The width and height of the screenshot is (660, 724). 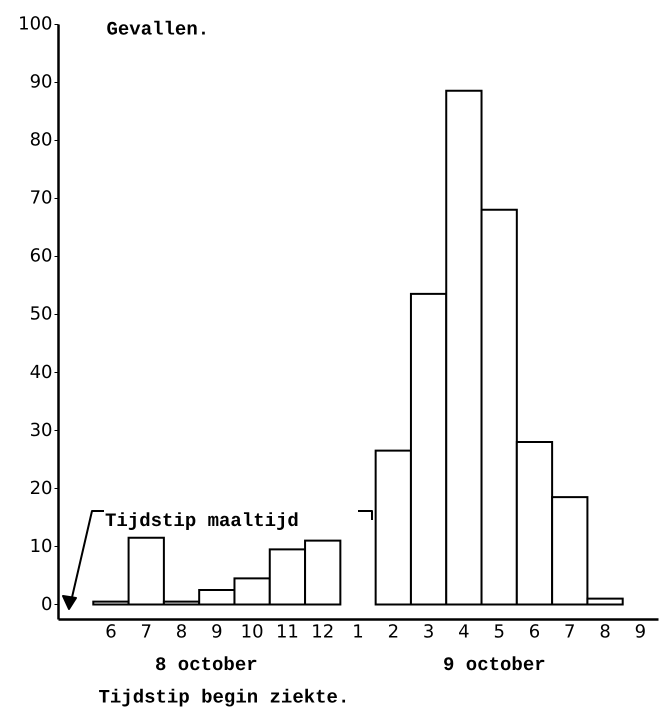 What do you see at coordinates (358, 632) in the screenshot?
I see `x-tick-label: 1` at bounding box center [358, 632].